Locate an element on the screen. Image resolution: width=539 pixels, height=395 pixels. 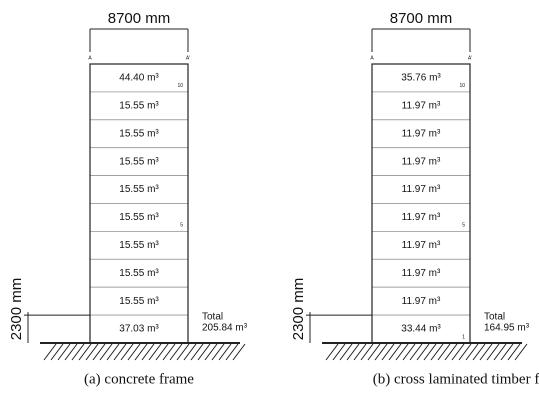
floor-volume: 37.03 m³ is located at coordinates (139, 329).